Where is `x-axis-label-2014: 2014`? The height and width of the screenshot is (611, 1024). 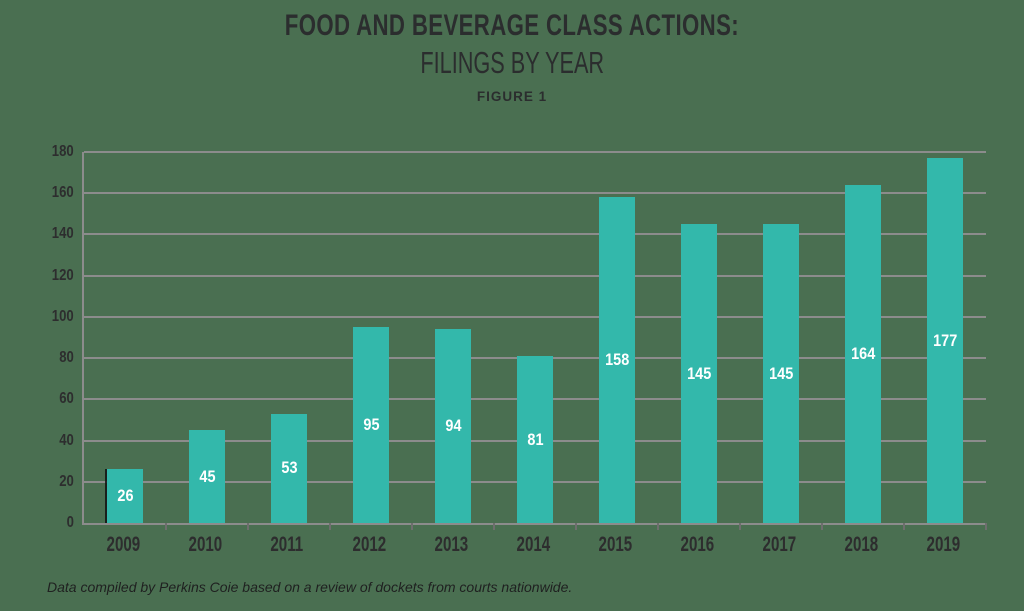
x-axis-label-2014: 2014 is located at coordinates (533, 545).